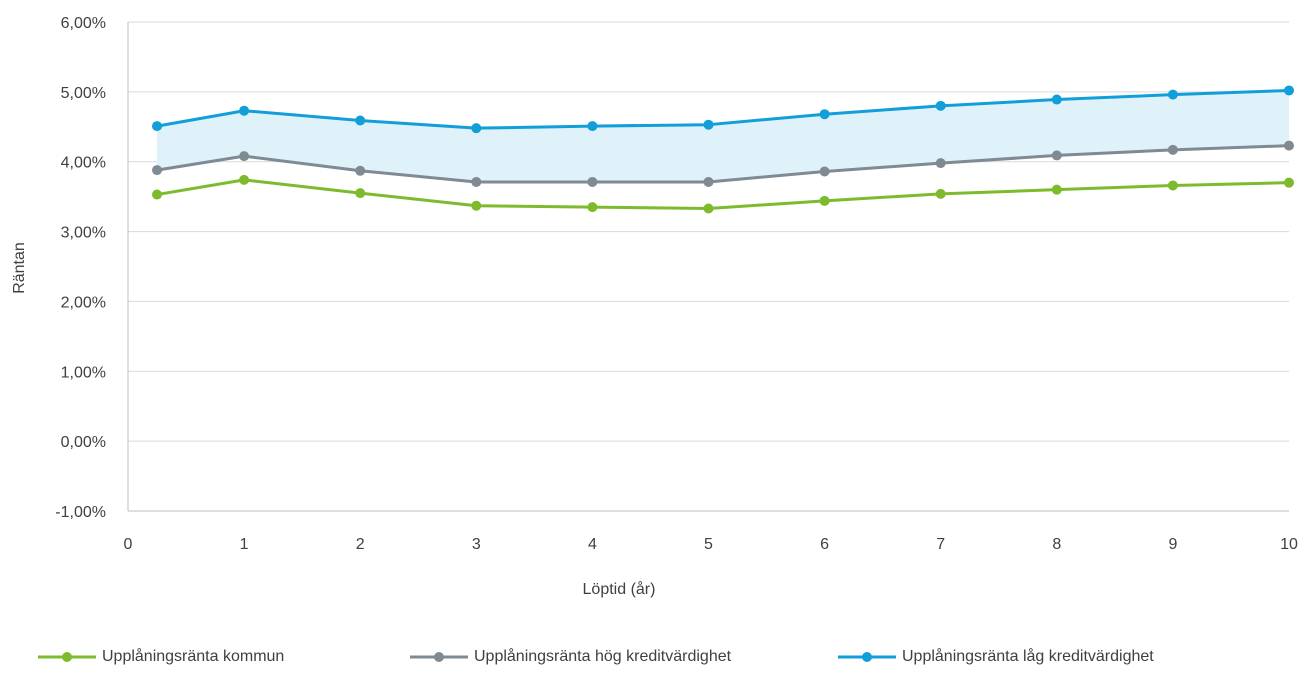 The height and width of the screenshot is (675, 1304). What do you see at coordinates (476, 544) in the screenshot?
I see `x-tick-label: 3` at bounding box center [476, 544].